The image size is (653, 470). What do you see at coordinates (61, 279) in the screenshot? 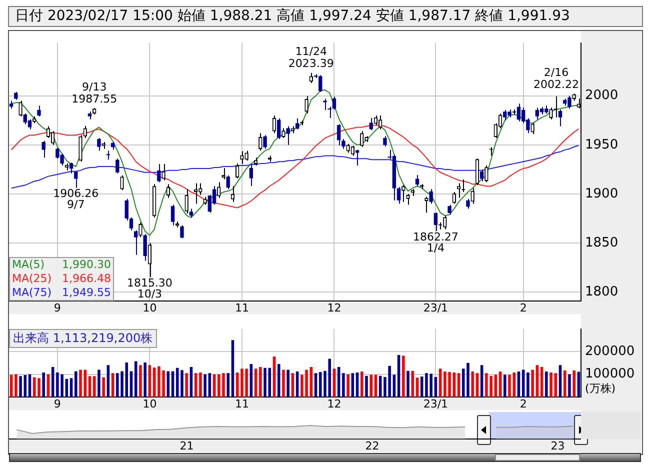
I see `text: MA(25) 1,966.48` at bounding box center [61, 279].